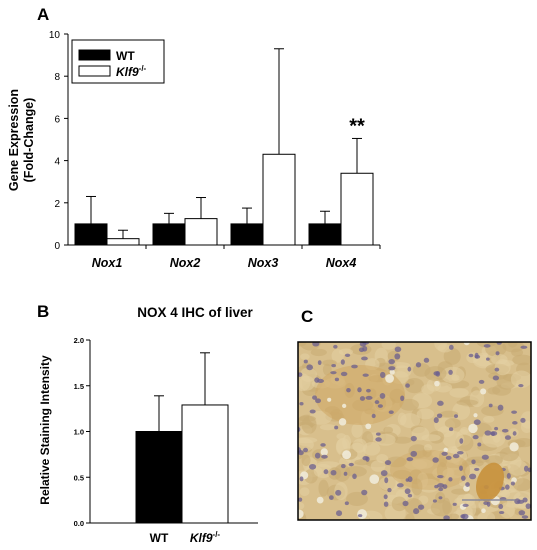 The height and width of the screenshot is (550, 537). I want to click on chart-b-ytick-label: 1.0, so click(79, 432).